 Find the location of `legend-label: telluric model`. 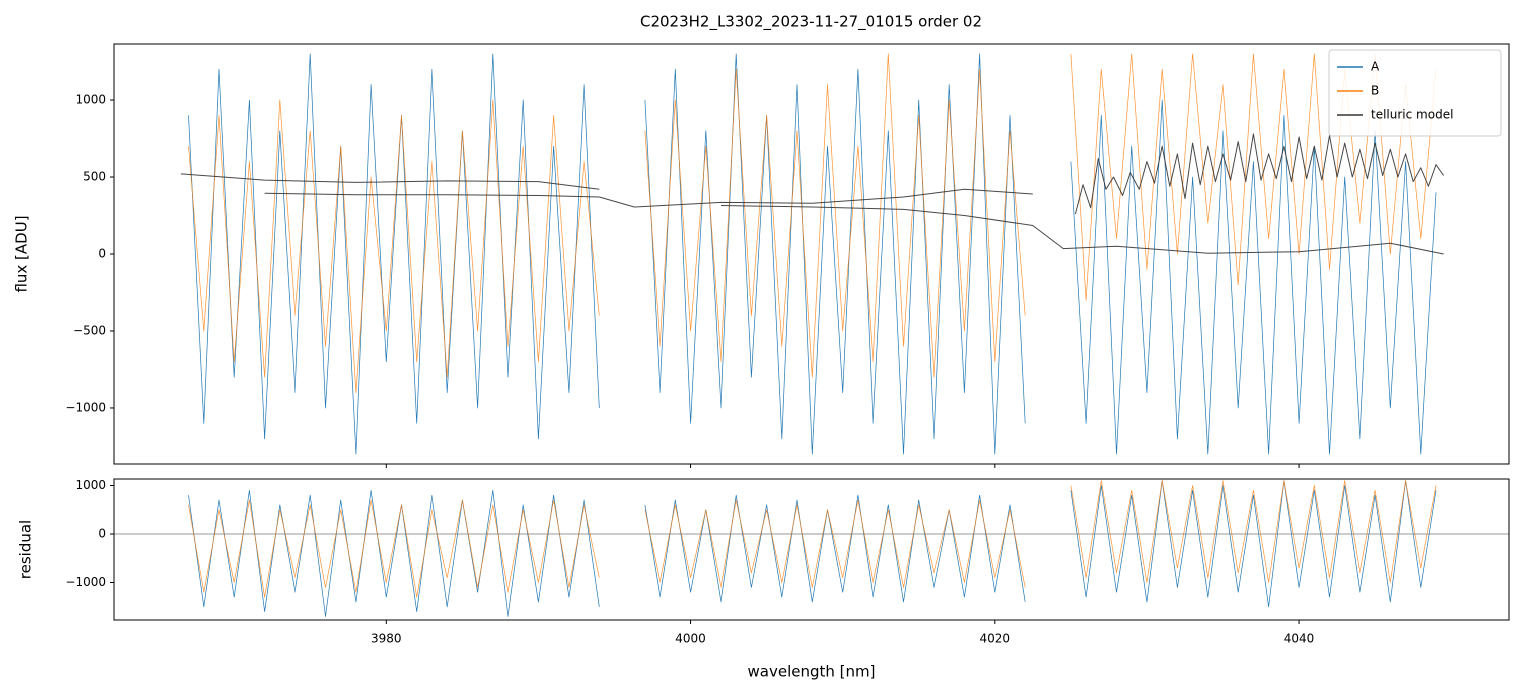

legend-label: telluric model is located at coordinates (1412, 115).